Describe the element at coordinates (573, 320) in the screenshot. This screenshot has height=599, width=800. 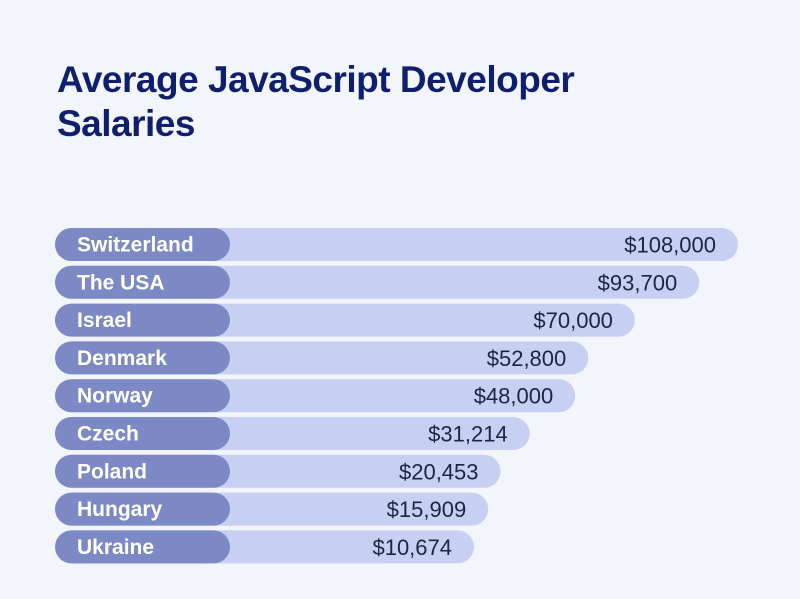
I see `value-label: $70,000` at that location.